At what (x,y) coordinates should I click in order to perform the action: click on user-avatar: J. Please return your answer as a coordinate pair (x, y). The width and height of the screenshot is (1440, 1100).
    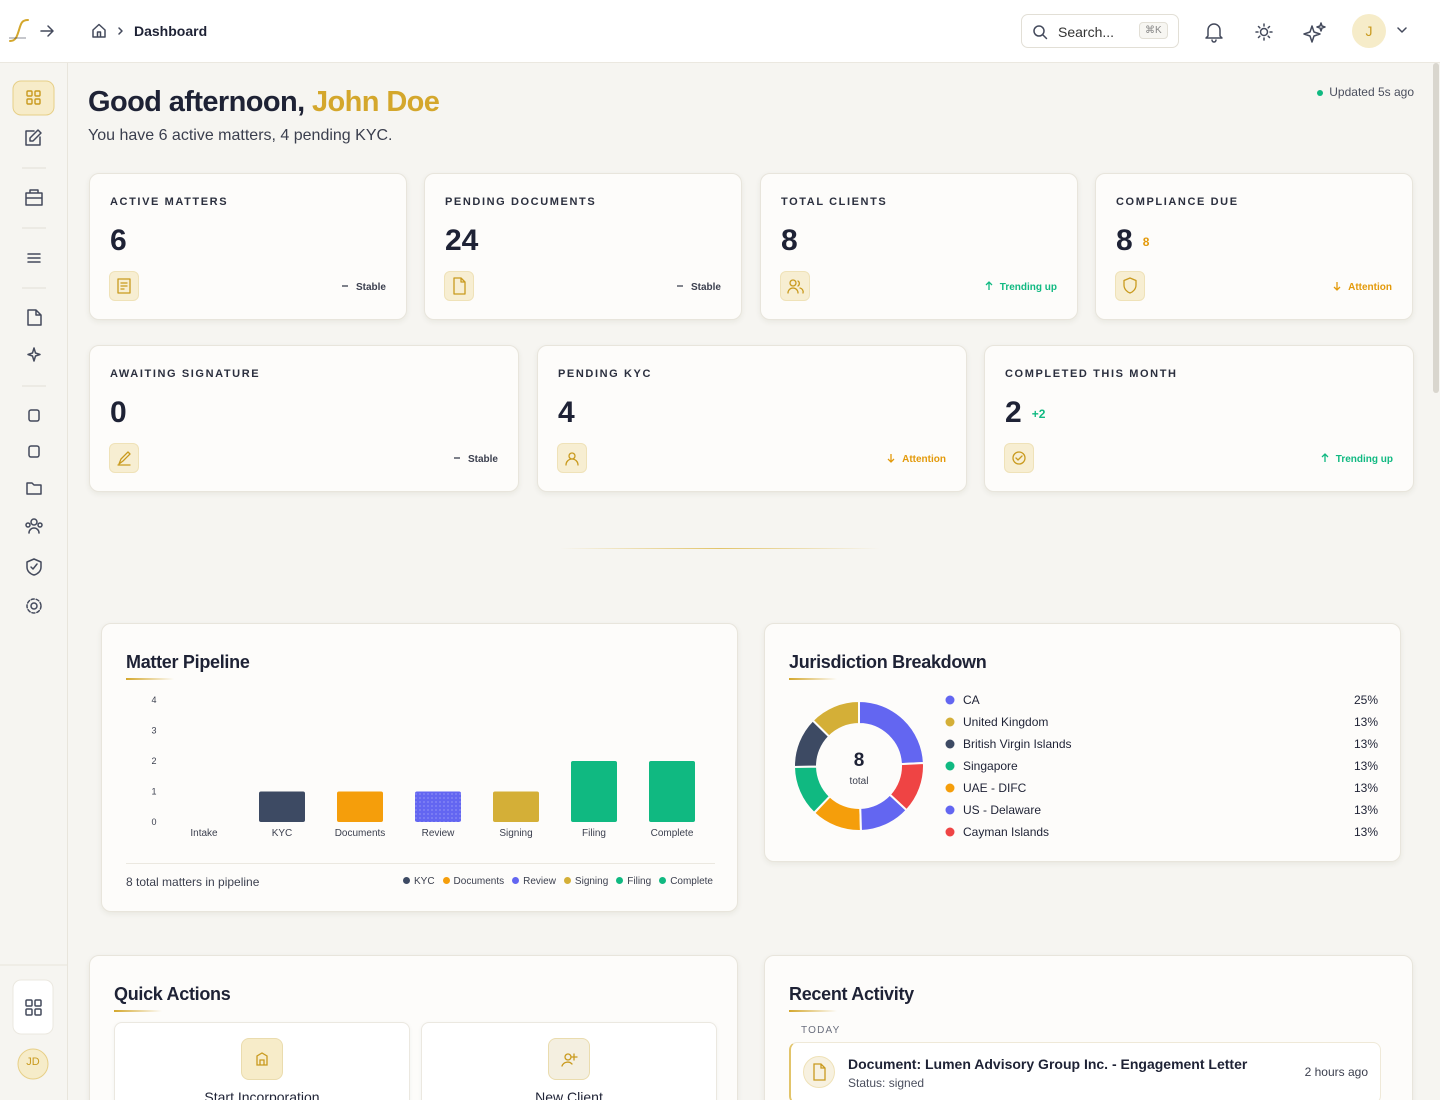
    Looking at the image, I should click on (1369, 31).